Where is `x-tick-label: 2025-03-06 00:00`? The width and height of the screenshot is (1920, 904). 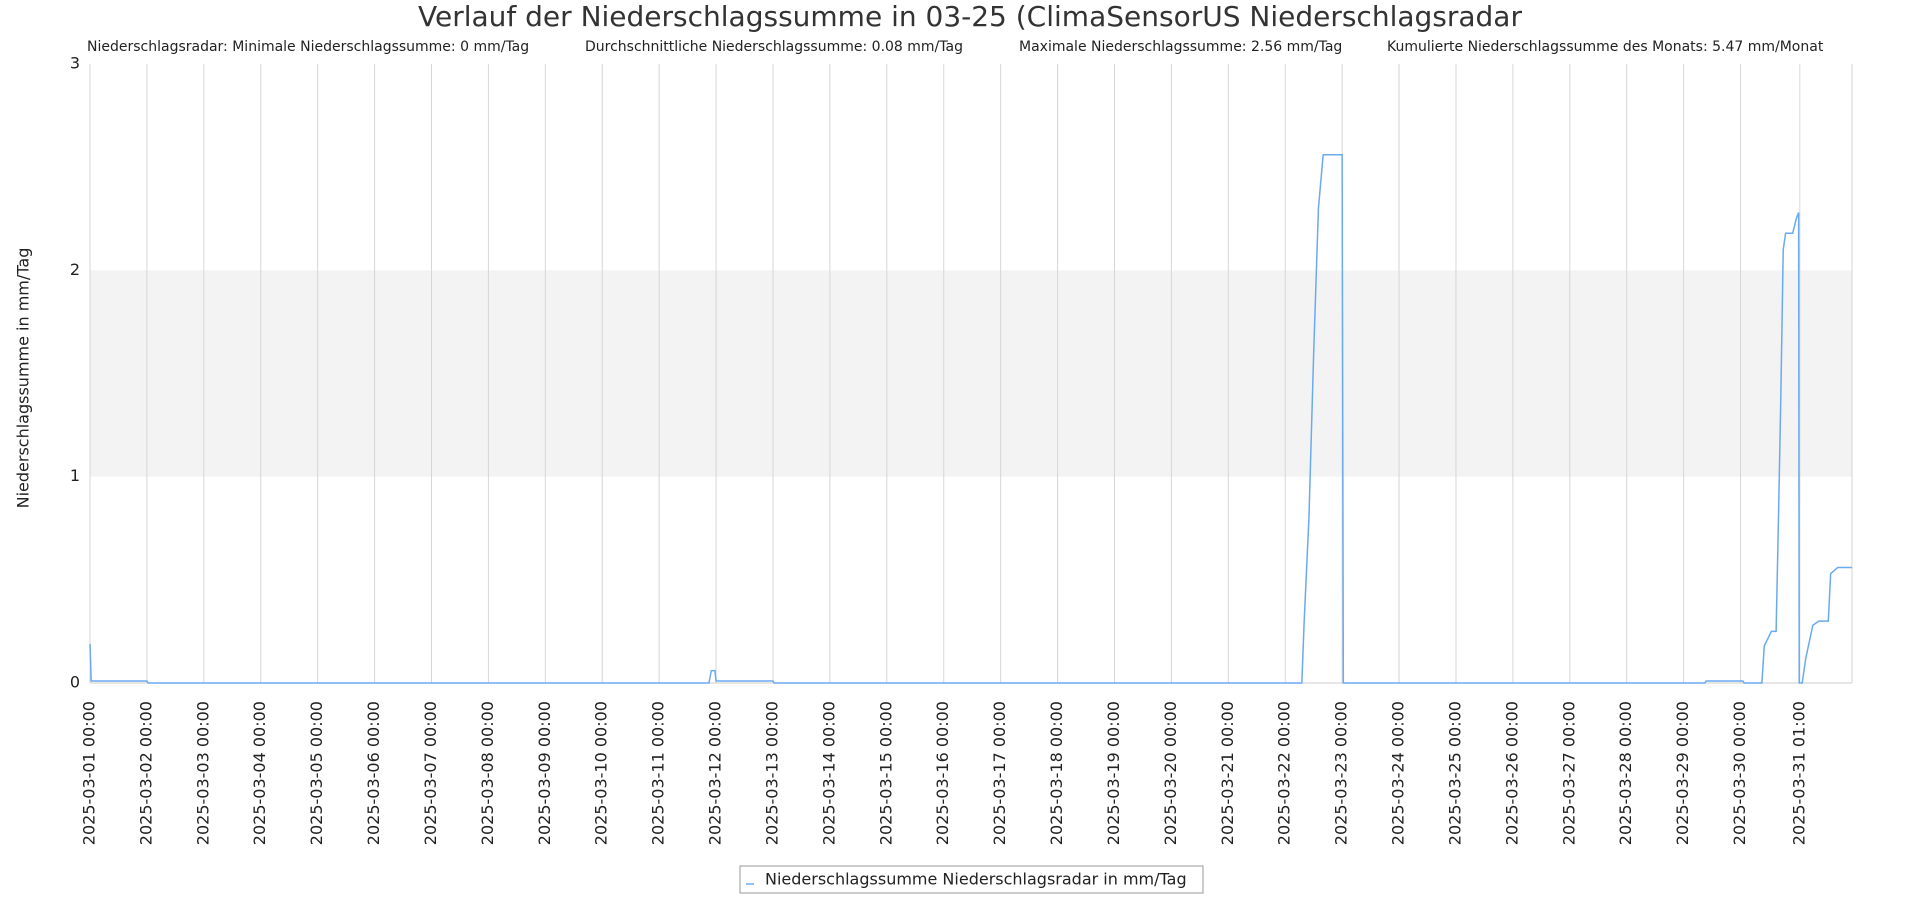 x-tick-label: 2025-03-06 00:00 is located at coordinates (373, 773).